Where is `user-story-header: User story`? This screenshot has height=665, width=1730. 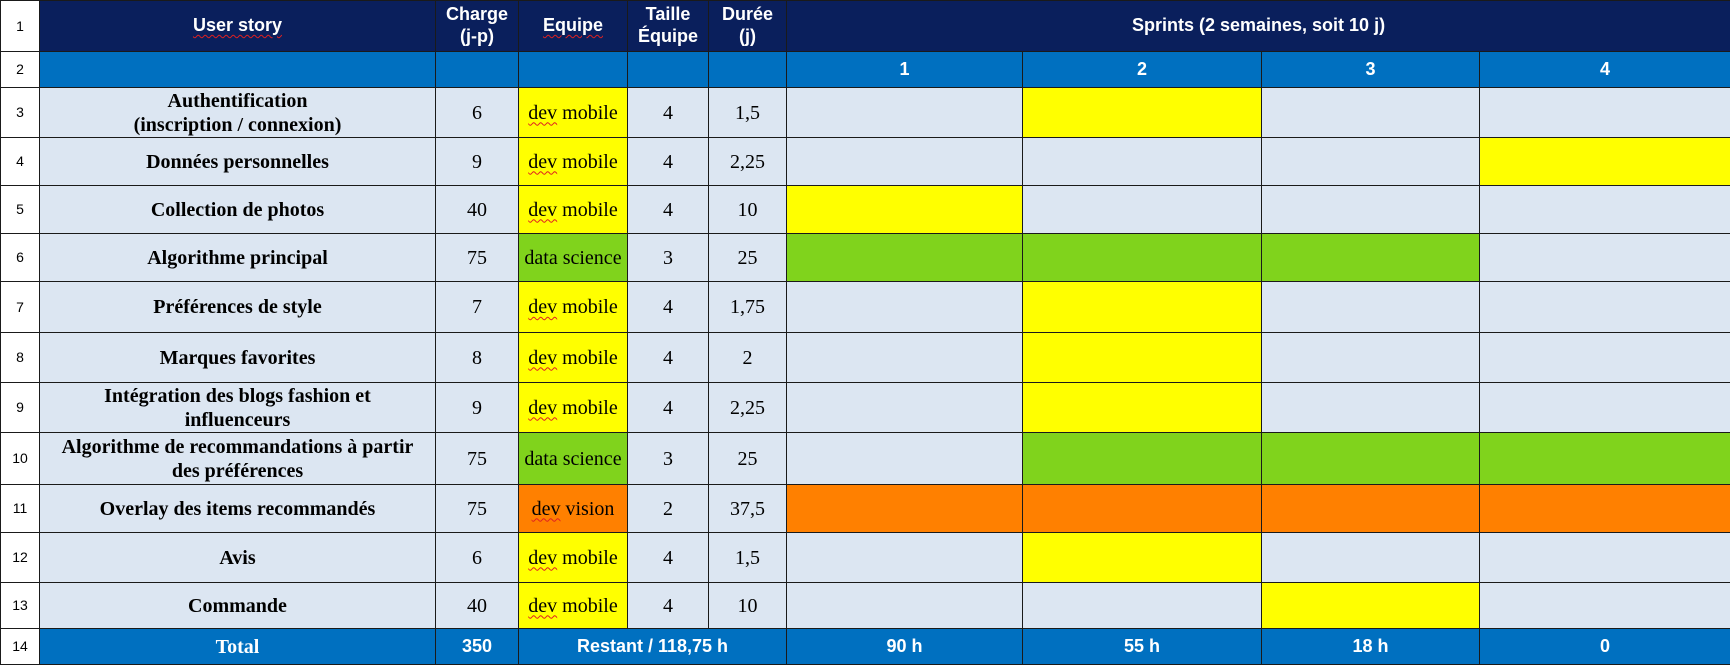
user-story-header: User story is located at coordinates (238, 26).